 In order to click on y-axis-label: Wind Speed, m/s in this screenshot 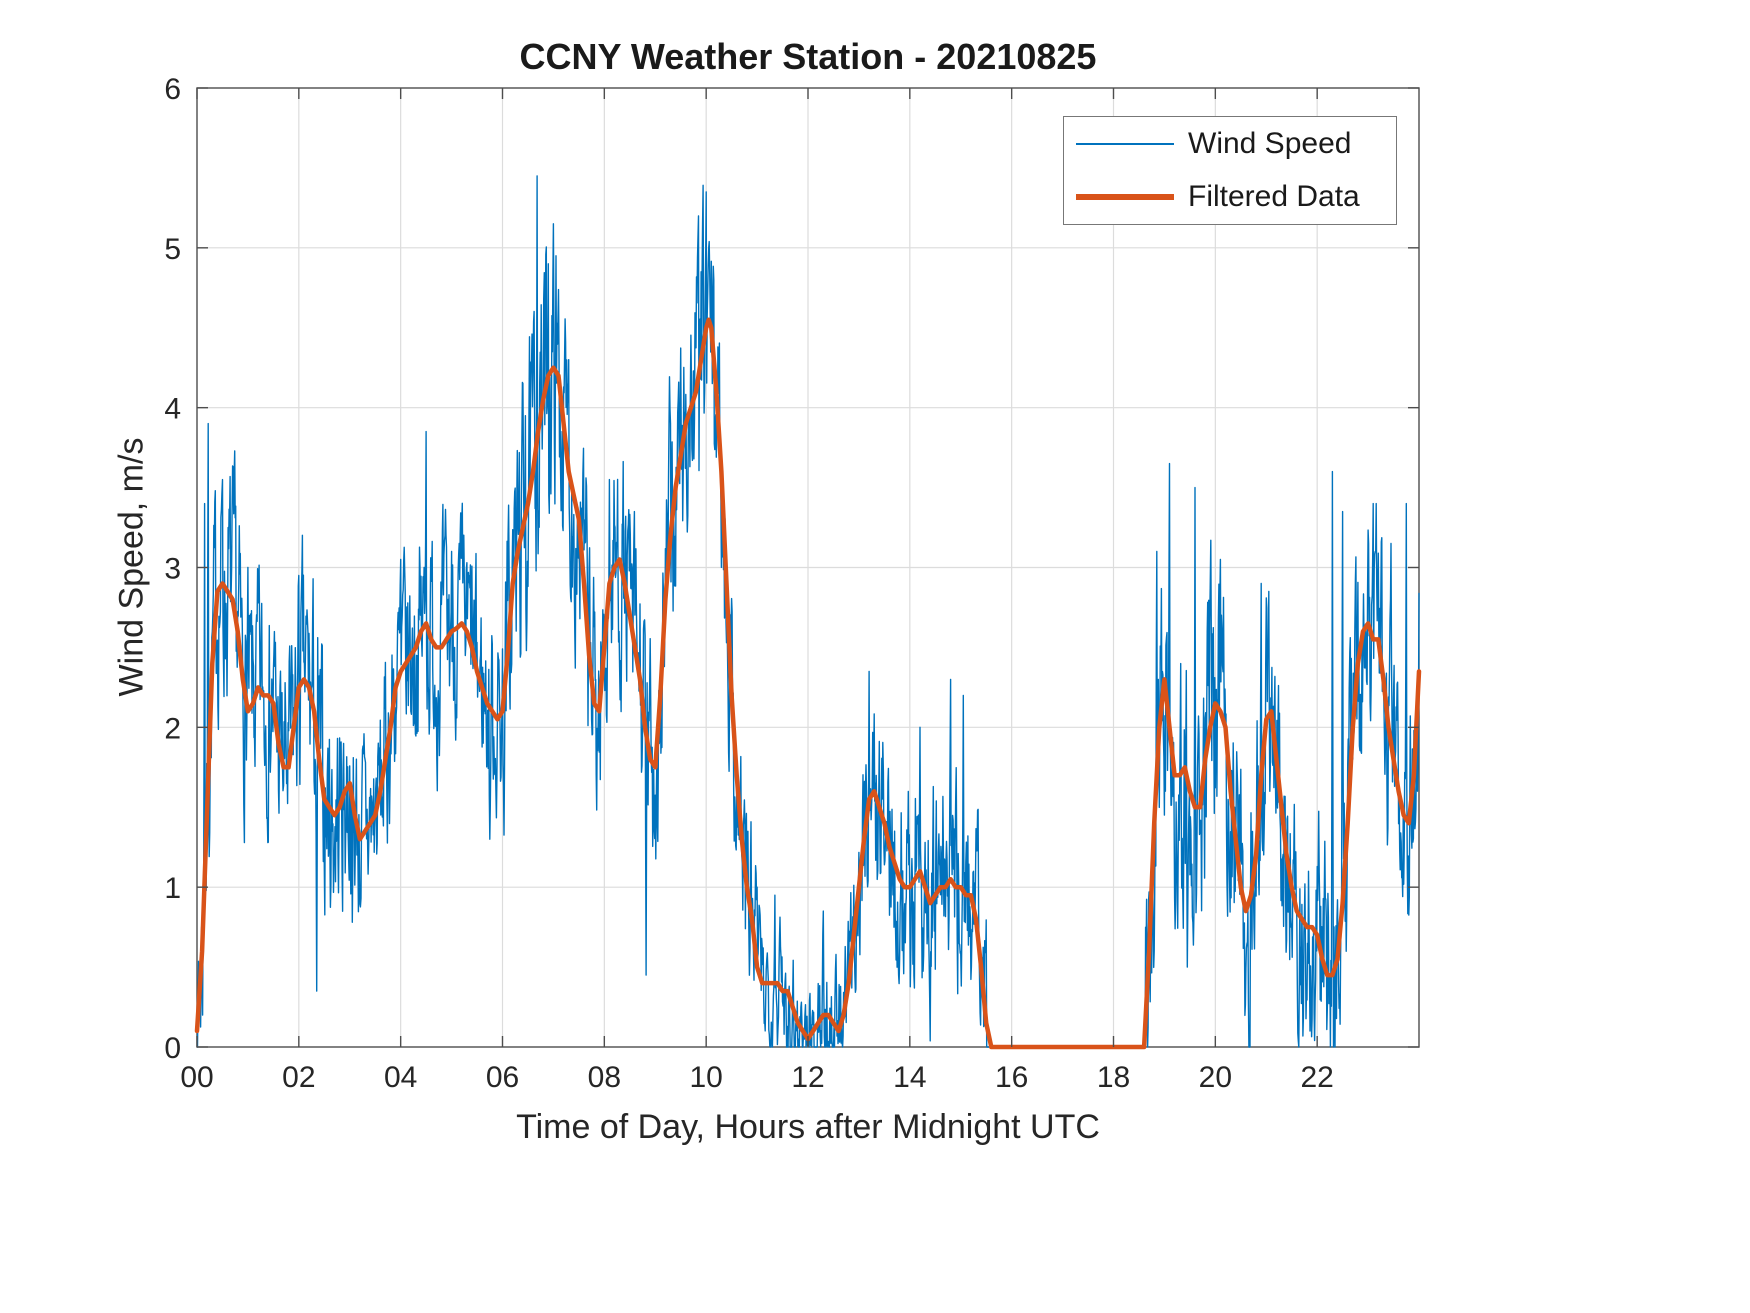, I will do `click(131, 567)`.